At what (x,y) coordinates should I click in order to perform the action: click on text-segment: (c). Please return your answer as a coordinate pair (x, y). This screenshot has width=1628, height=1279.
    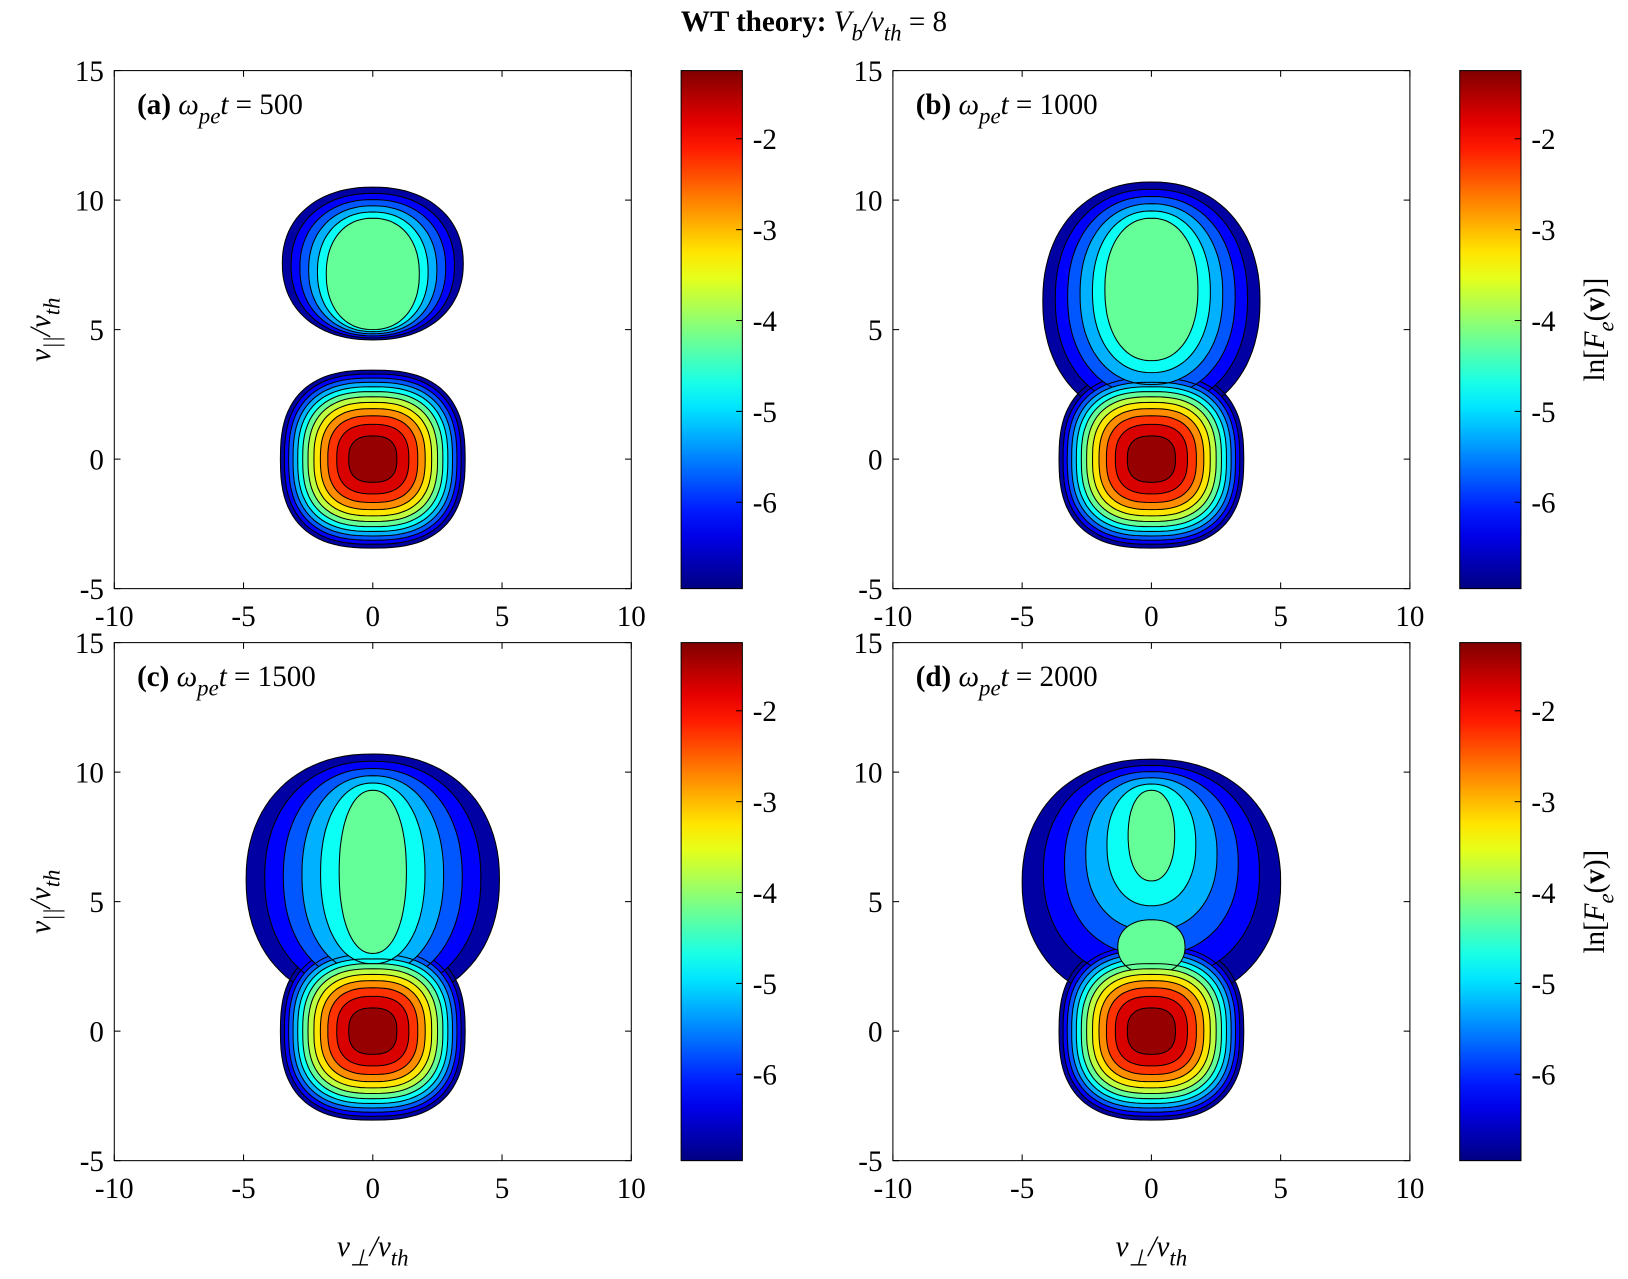
    Looking at the image, I should click on (153, 677).